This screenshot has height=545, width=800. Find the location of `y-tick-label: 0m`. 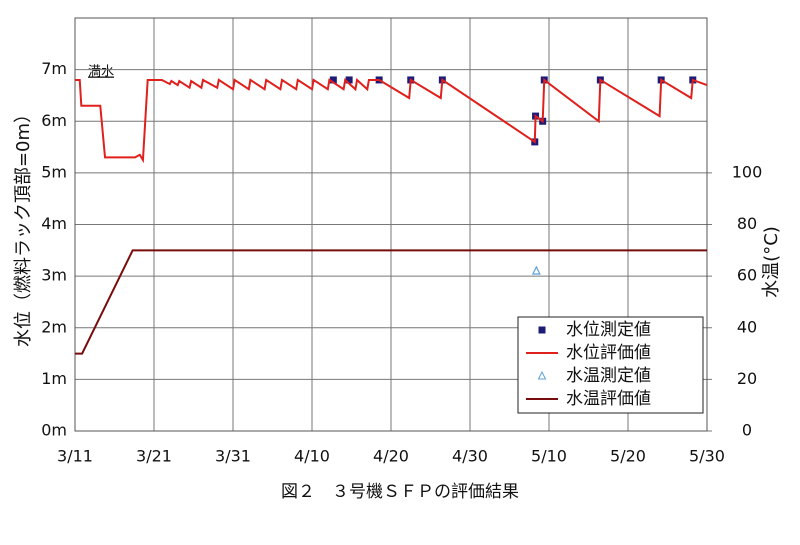

y-tick-label: 0m is located at coordinates (54, 430).